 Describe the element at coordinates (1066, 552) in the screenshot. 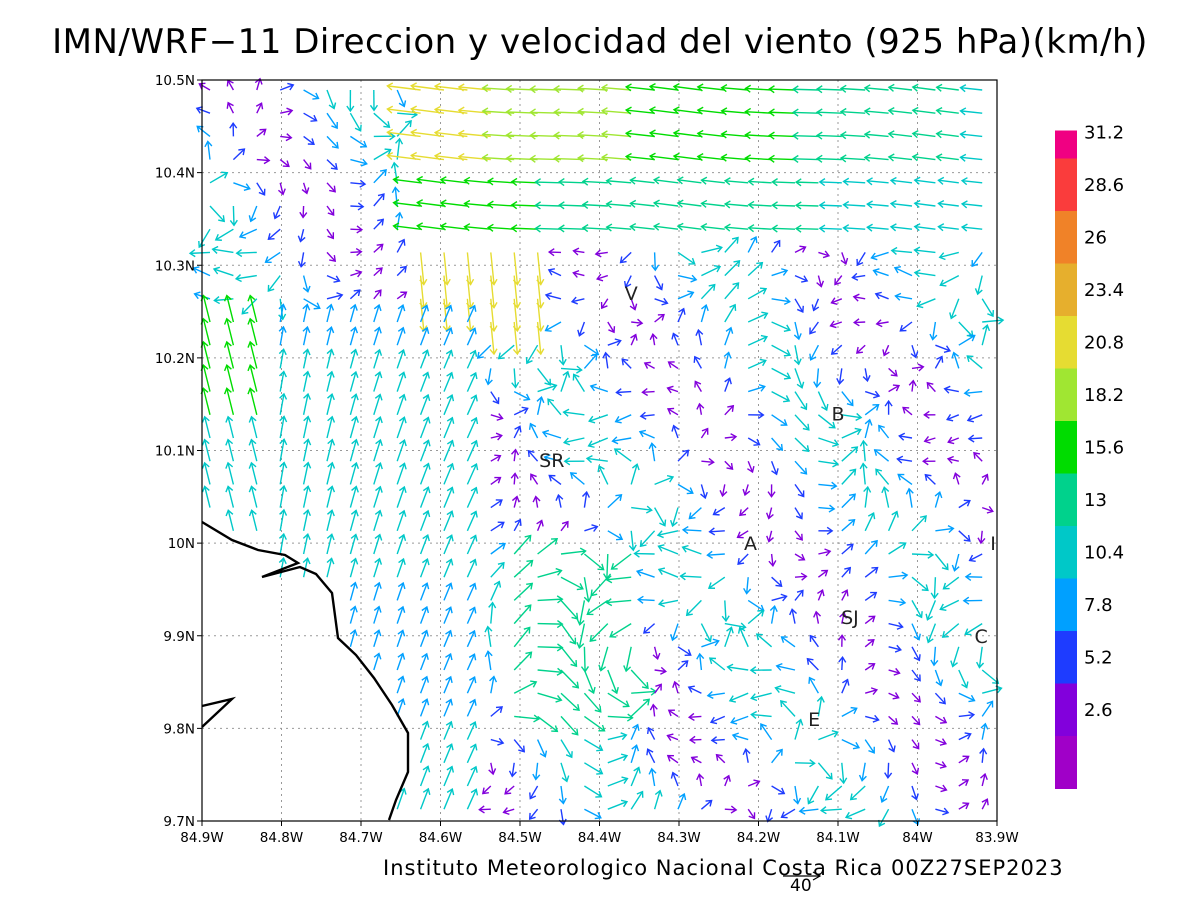

I see `colorbar-swatch` at that location.